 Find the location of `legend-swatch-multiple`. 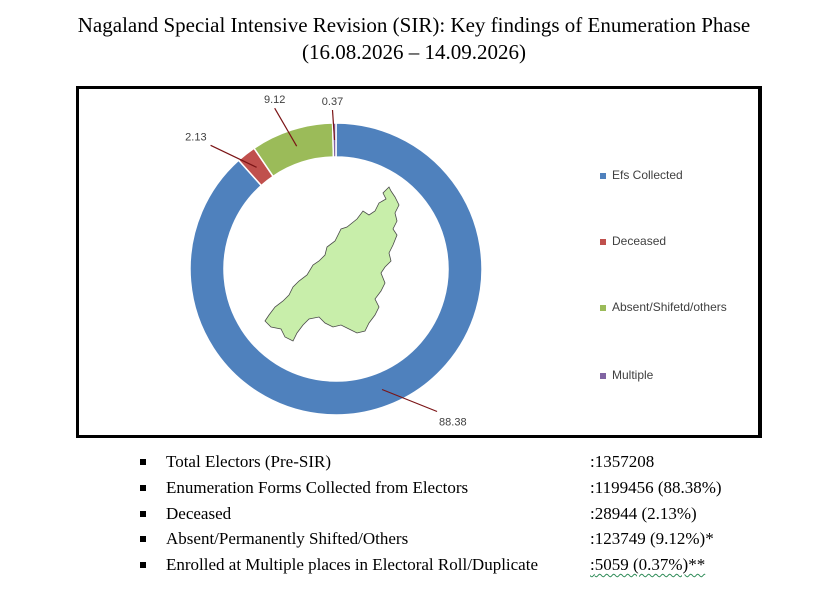

legend-swatch-multiple is located at coordinates (603, 376).